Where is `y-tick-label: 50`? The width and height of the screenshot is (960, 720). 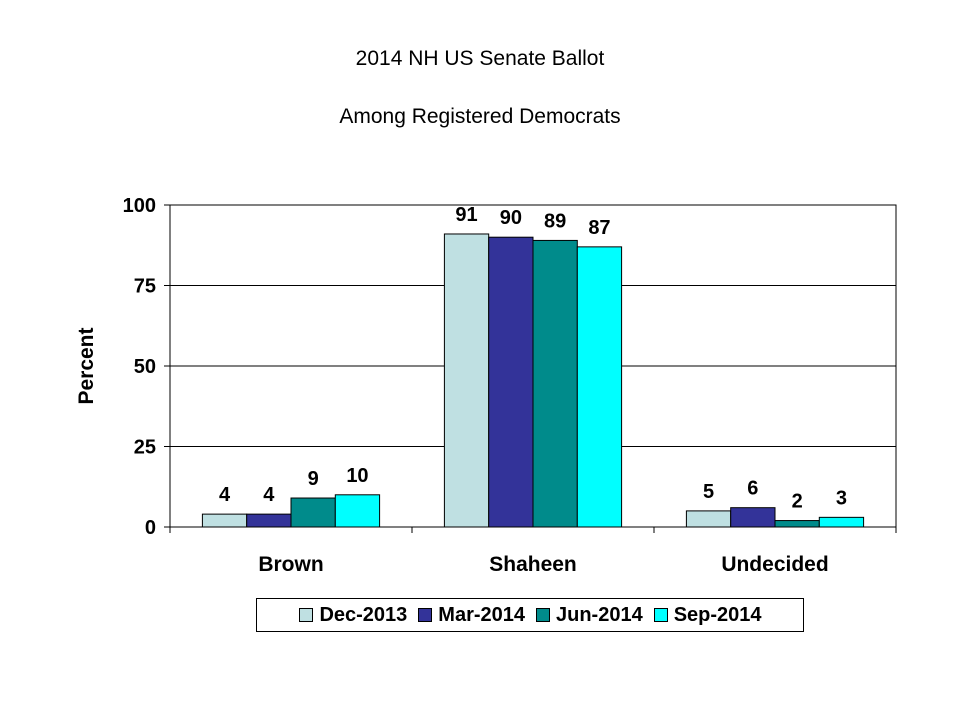
y-tick-label: 50 is located at coordinates (145, 367).